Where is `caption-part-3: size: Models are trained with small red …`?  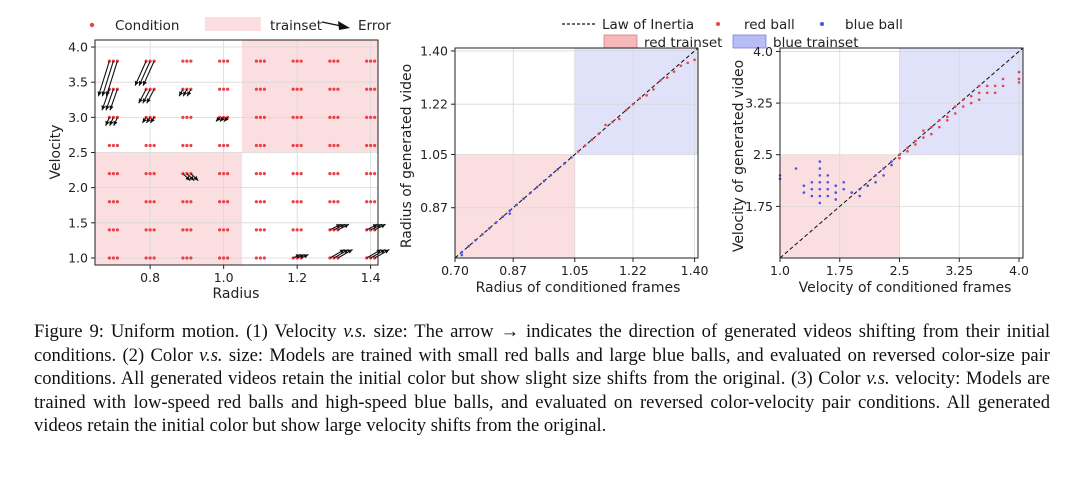
caption-part-3: size: Models are trained with small red … is located at coordinates (542, 367).